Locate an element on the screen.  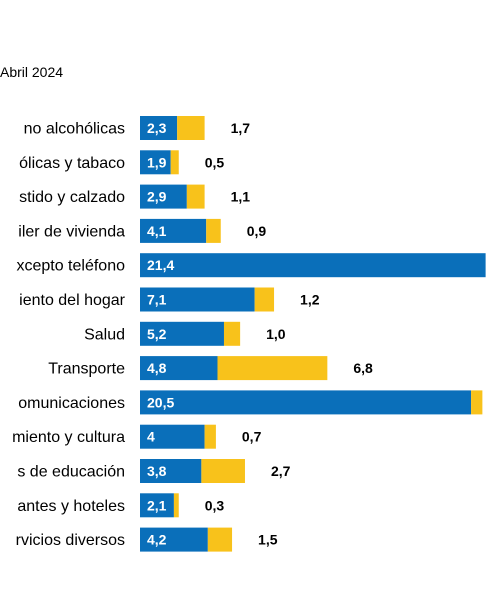
chart-subtitle: Abril 2024 is located at coordinates (32, 72).